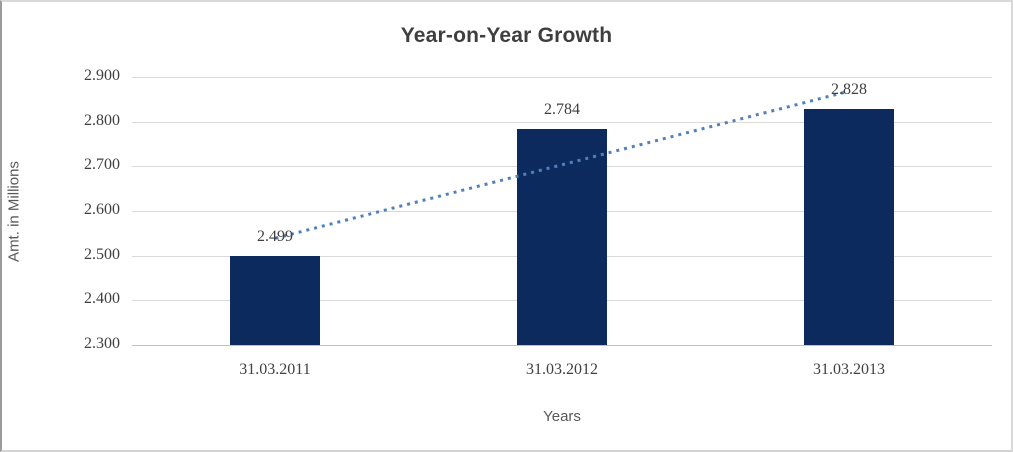  What do you see at coordinates (102, 209) in the screenshot?
I see `y-tick-label: 2.600` at bounding box center [102, 209].